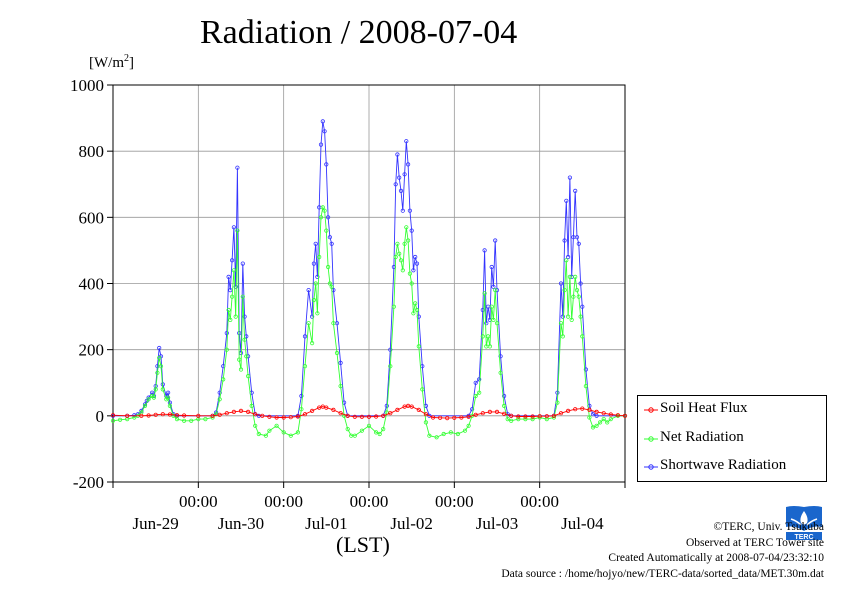 This screenshot has height=595, width=842. Describe the element at coordinates (92, 151) in the screenshot. I see `y-tick-label: 800` at that location.